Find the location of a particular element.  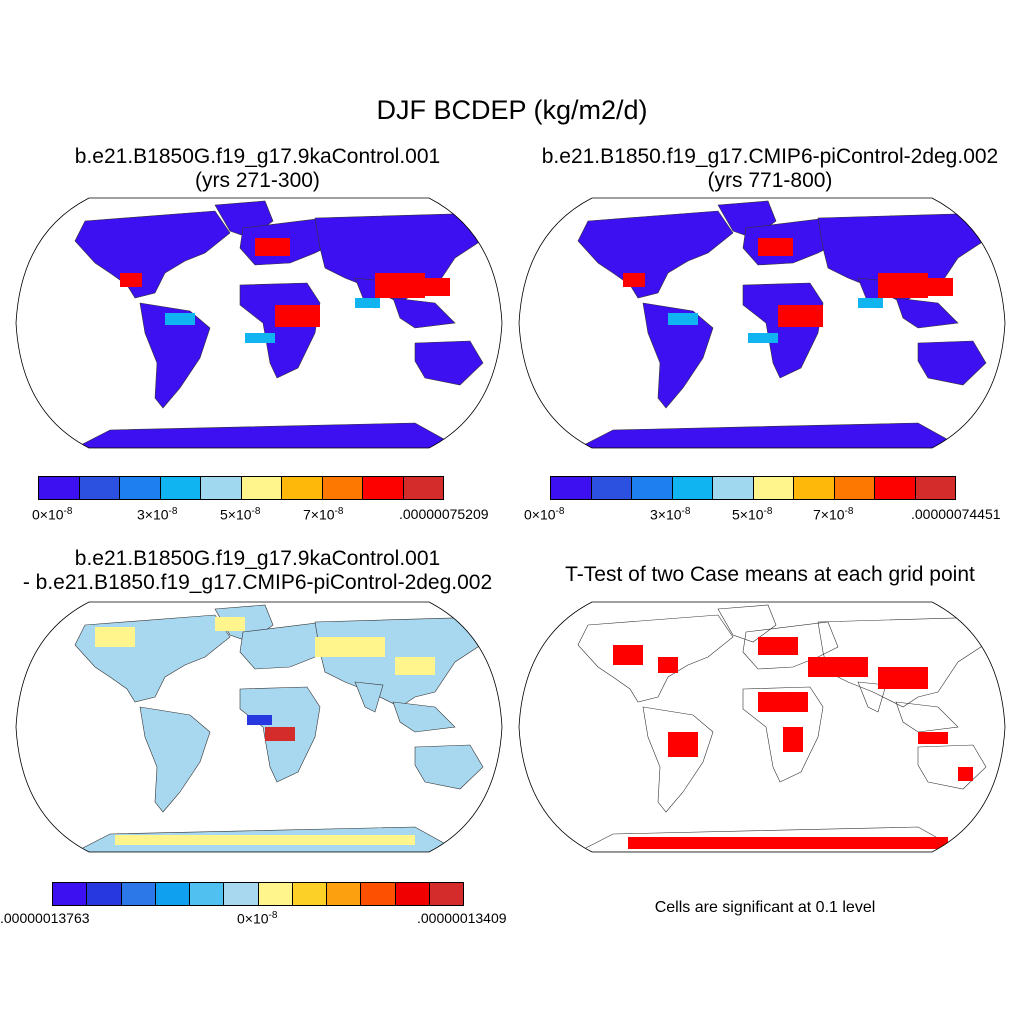

panel-title-line2: (yrs 771-800) is located at coordinates (770, 180).